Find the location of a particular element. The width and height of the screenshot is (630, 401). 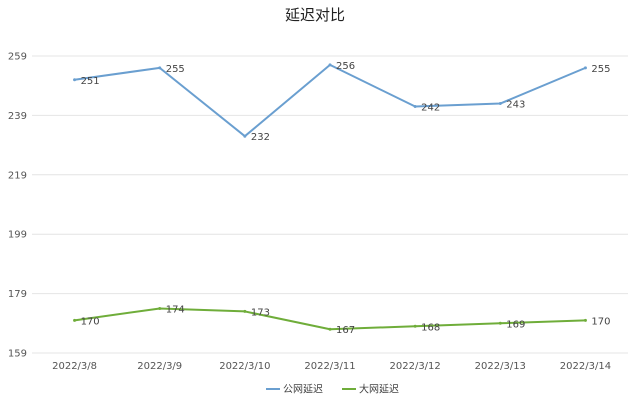

data-label: 173 is located at coordinates (260, 312).